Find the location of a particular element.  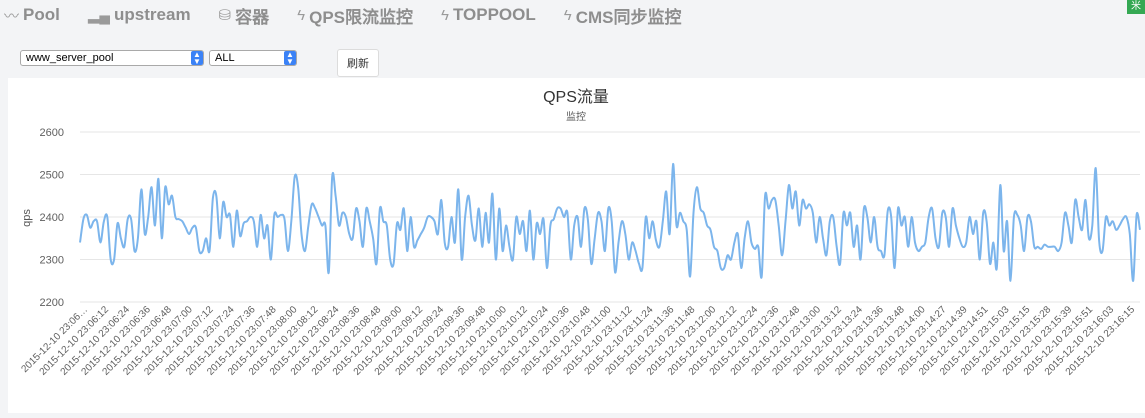

nav-container: ⛁ 容器 is located at coordinates (244, 15).